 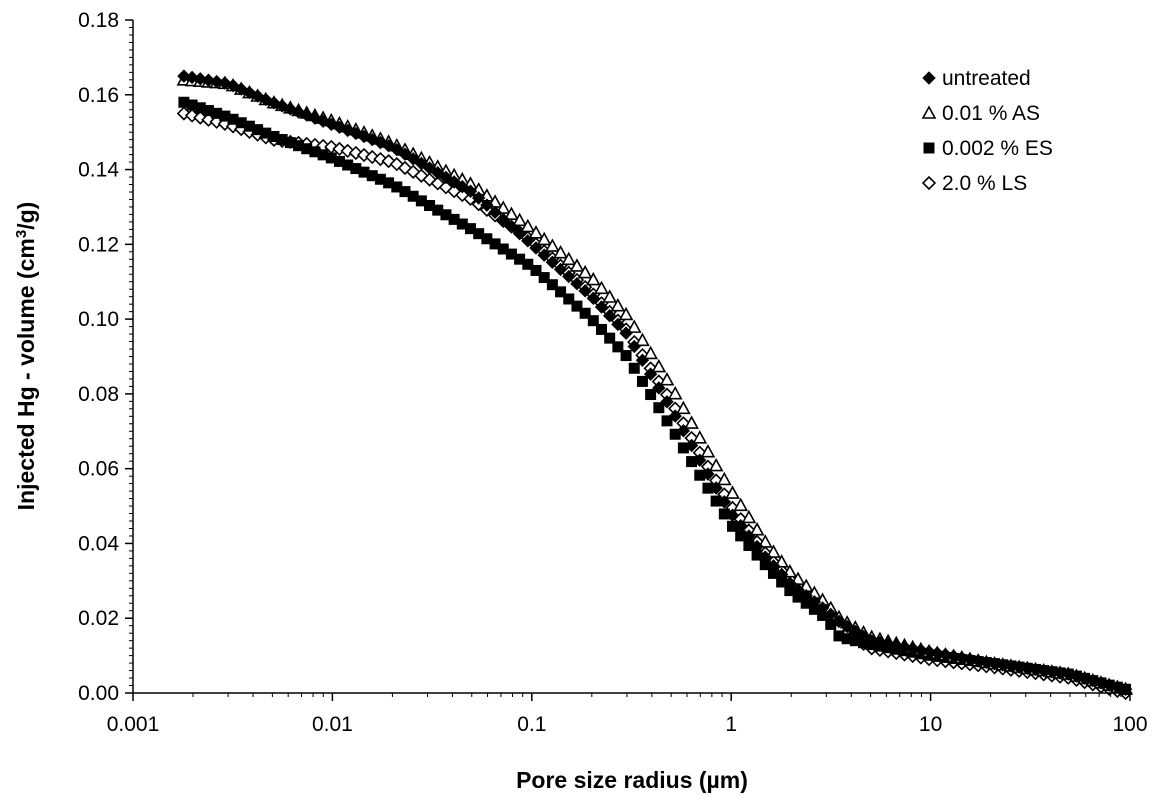 What do you see at coordinates (98, 319) in the screenshot?
I see `y-tick-label: 0.10` at bounding box center [98, 319].